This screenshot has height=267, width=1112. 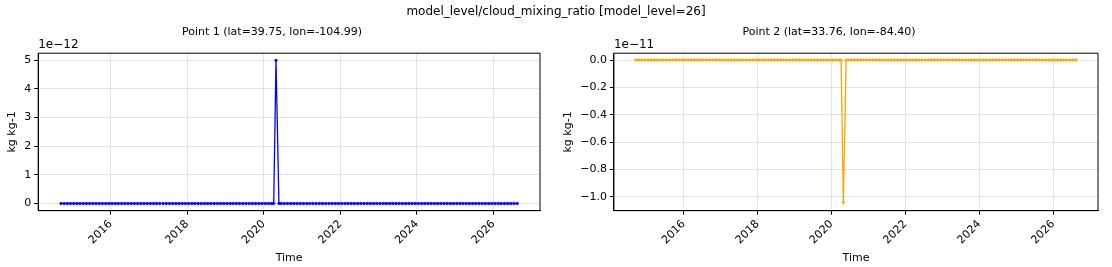 I want to click on y-tick-label: 5, so click(x=28, y=60).